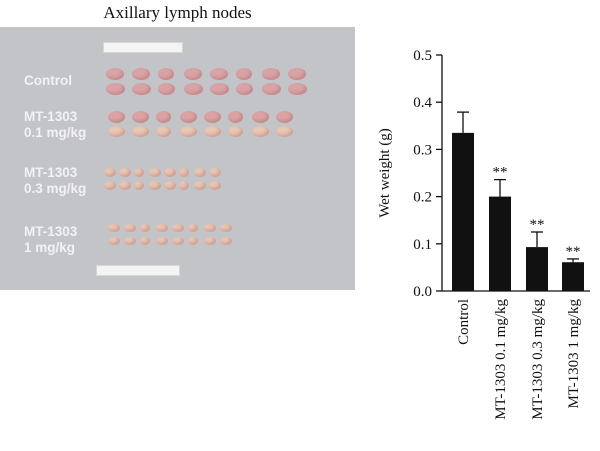 Image resolution: width=600 pixels, height=451 pixels. I want to click on y-tick-label: 0.2, so click(422, 198).